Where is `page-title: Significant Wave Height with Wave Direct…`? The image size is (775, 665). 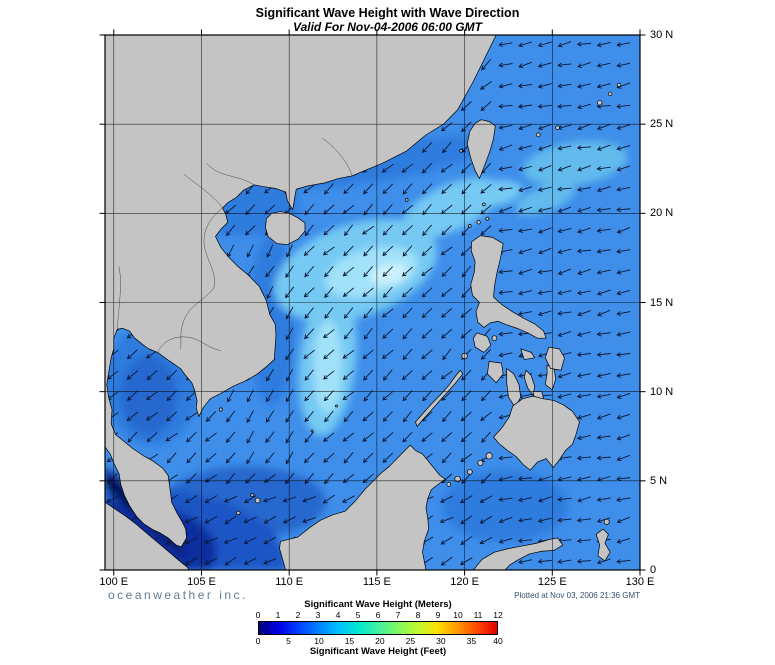
page-title: Significant Wave Height with Wave Direct… is located at coordinates (387, 13).